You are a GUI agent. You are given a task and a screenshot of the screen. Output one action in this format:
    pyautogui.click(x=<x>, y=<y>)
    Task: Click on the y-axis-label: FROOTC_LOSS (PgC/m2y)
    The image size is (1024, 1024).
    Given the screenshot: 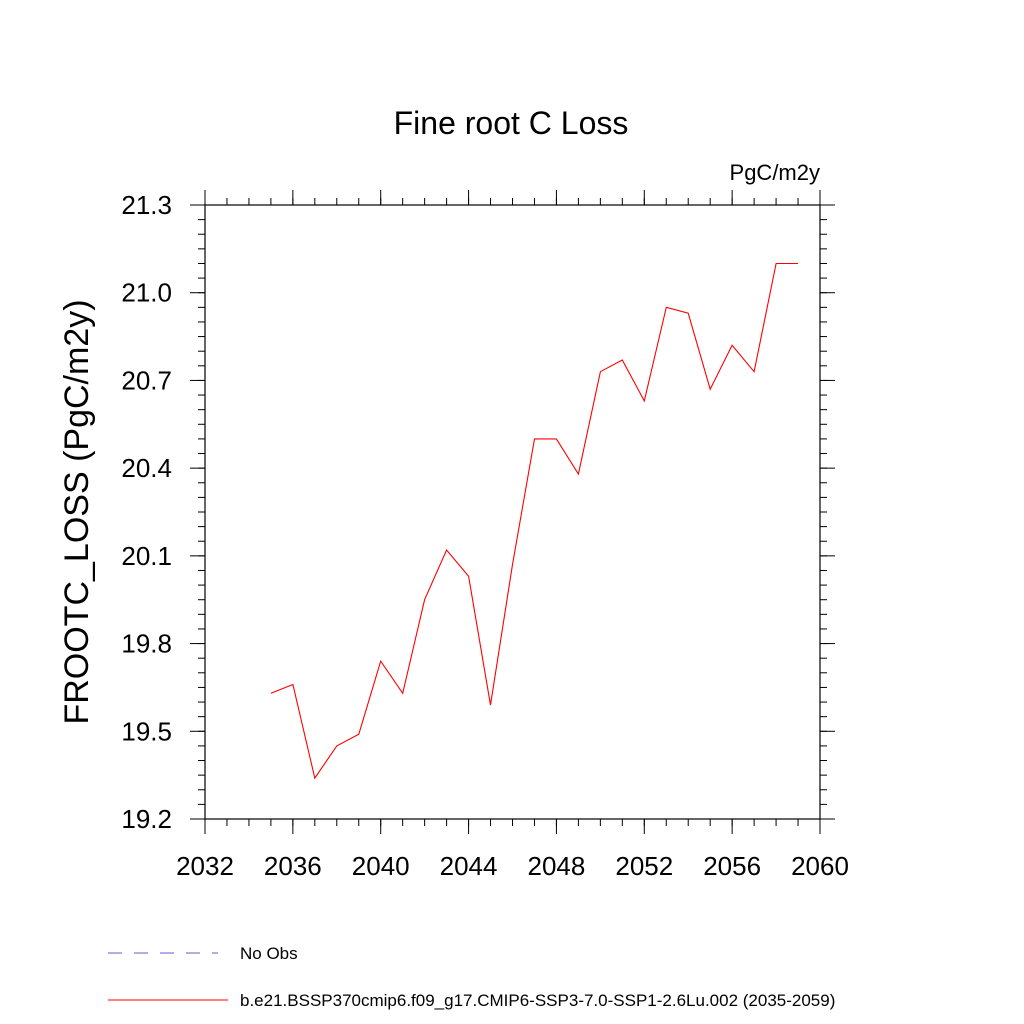 What is the action you would take?
    pyautogui.click(x=77, y=511)
    